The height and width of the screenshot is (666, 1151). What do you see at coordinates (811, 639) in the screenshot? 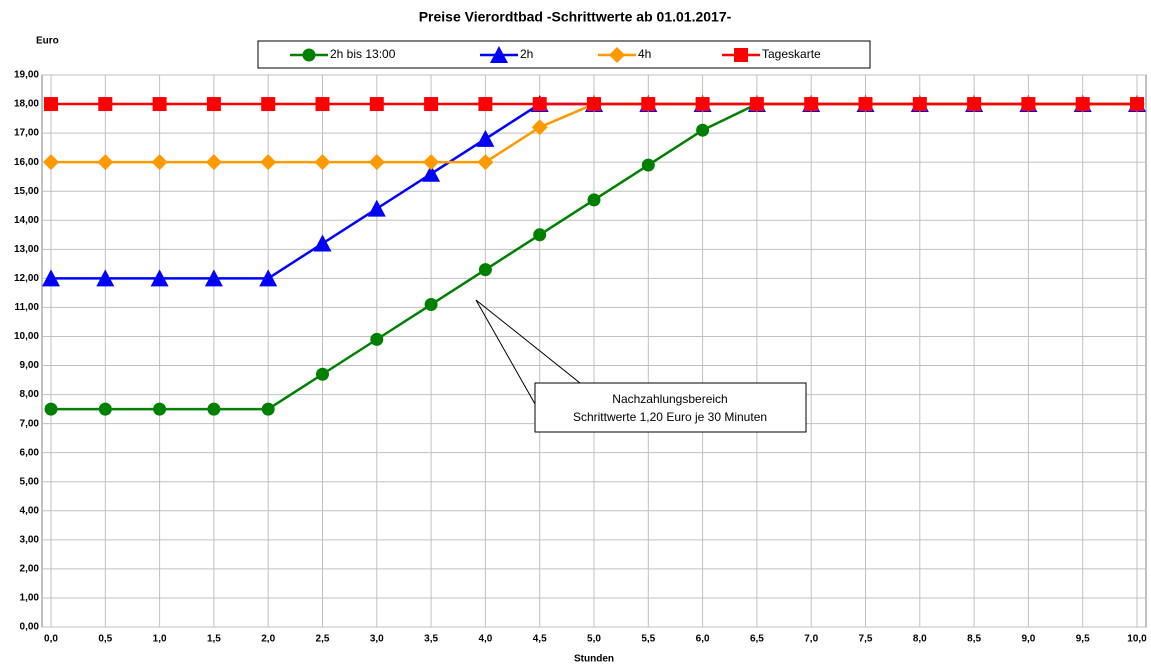
I see `x-tick-label: 7,0` at bounding box center [811, 639].